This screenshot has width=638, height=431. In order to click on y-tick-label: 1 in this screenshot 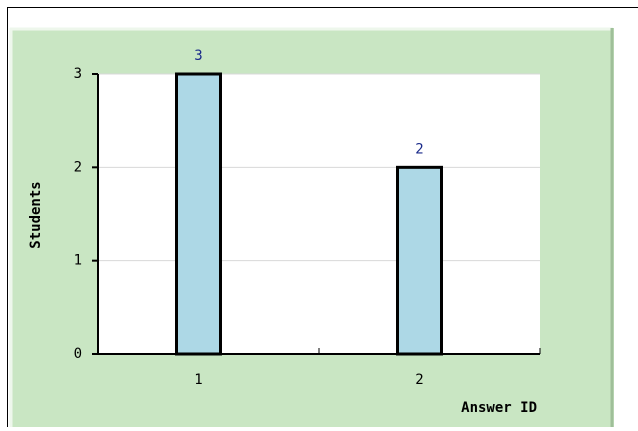, I will do `click(78, 261)`.